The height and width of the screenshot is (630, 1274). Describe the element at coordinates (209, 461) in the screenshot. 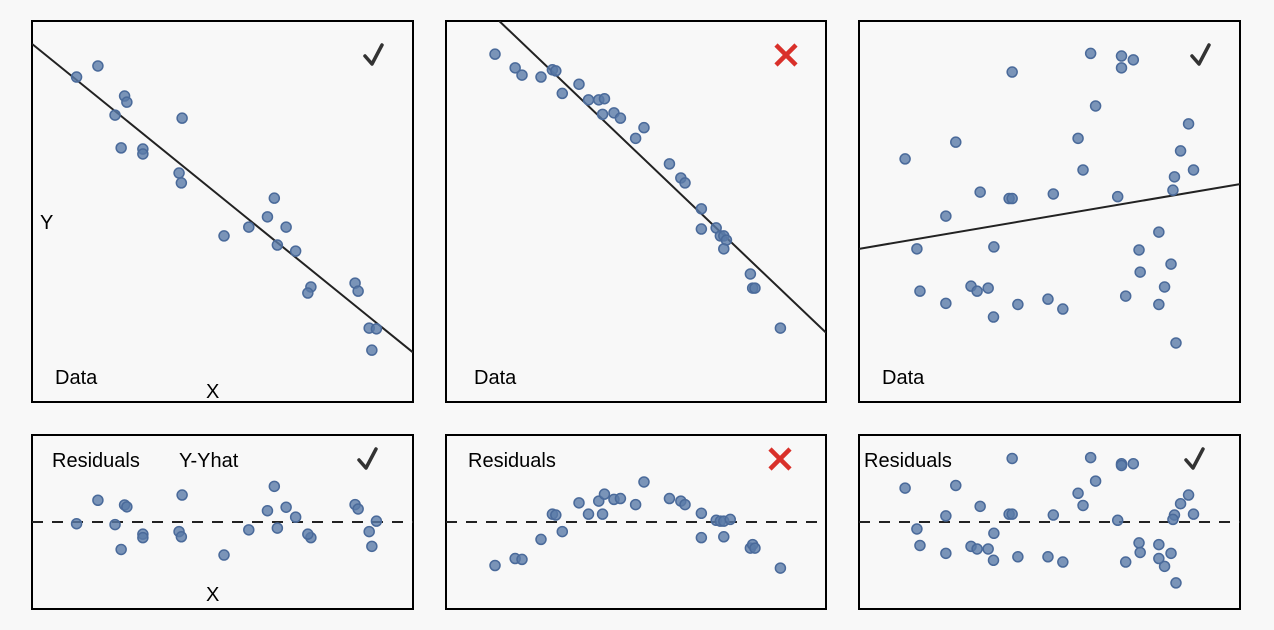

I see `y-axis-label: Y-Yhat` at that location.